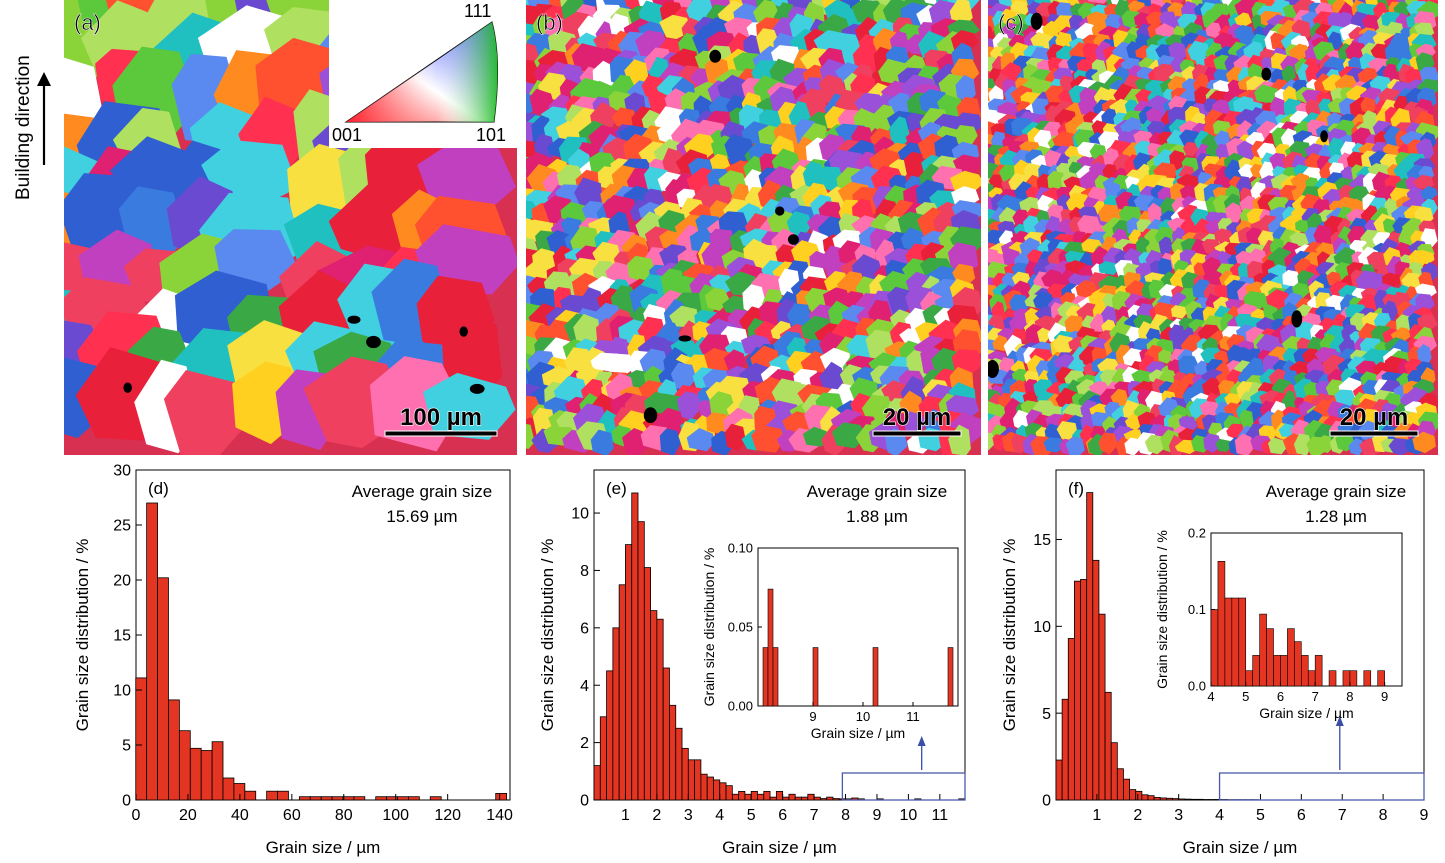 The image size is (1445, 863). Describe the element at coordinates (1076, 488) in the screenshot. I see `chart-panel-label: (f)` at that location.